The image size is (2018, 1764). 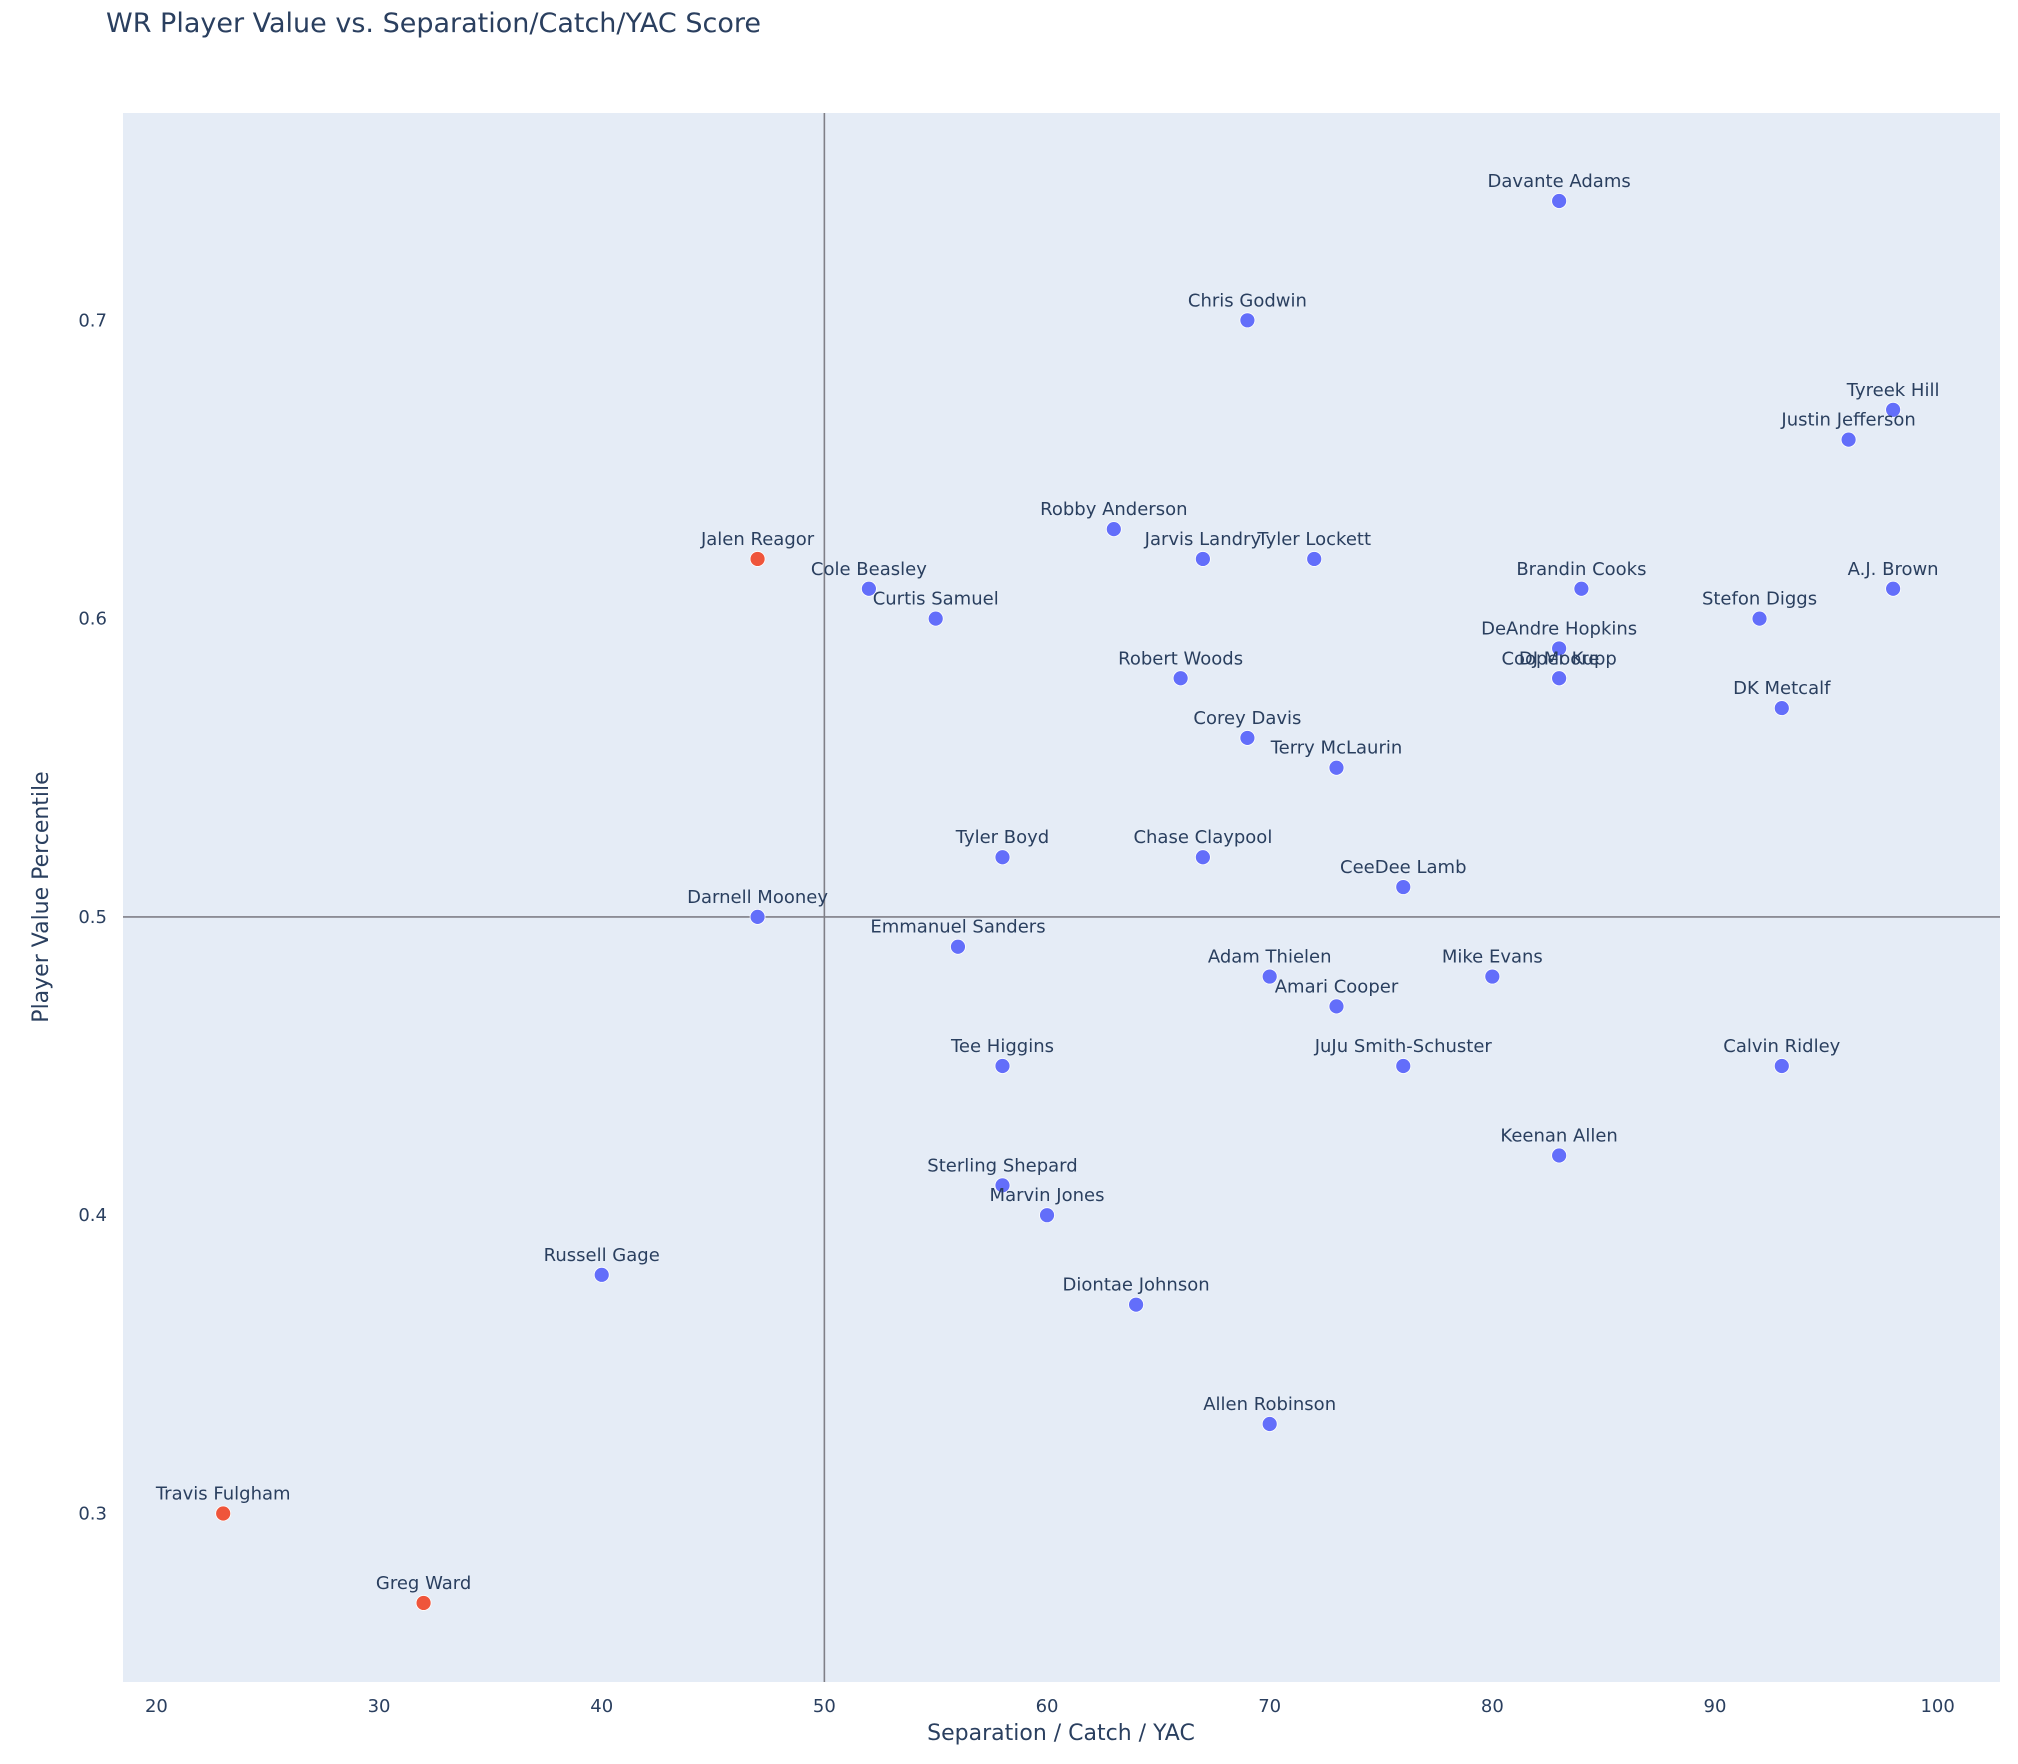 What do you see at coordinates (1715, 1706) in the screenshot?
I see `x-tick-label: 90` at bounding box center [1715, 1706].